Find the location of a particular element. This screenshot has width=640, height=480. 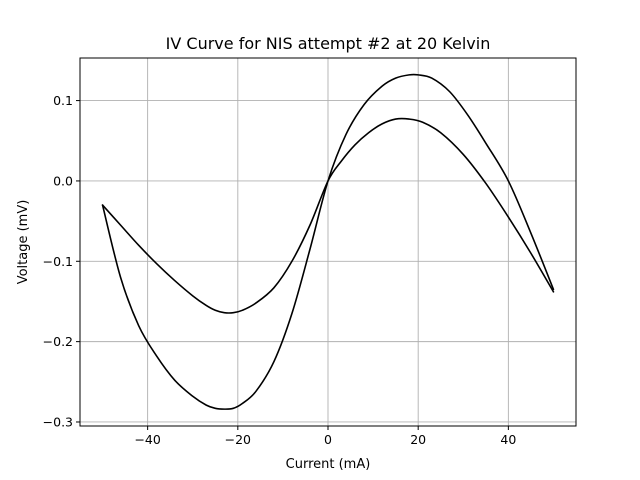

x-axis-label: Current (mA) is located at coordinates (328, 464).